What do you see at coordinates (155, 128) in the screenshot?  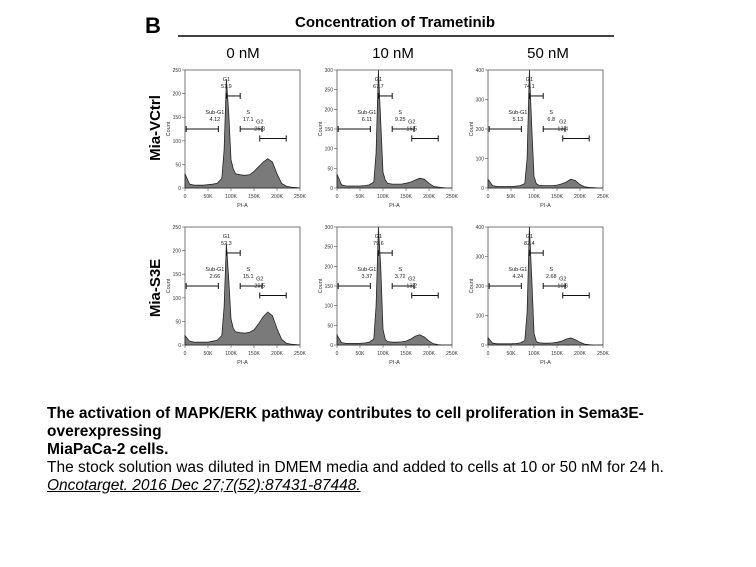 I see `row-label: Mia-VCtrl` at bounding box center [155, 128].